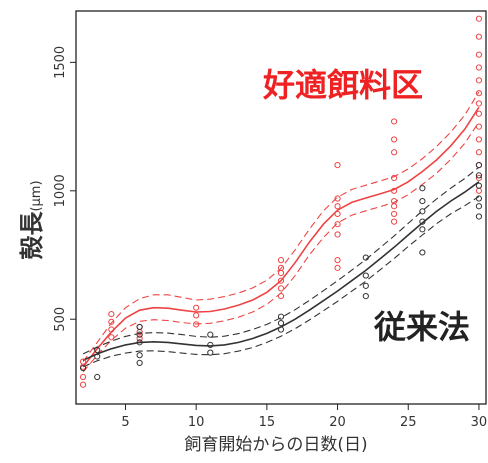  I want to click on black-series-label: 従来法, so click(421, 327).